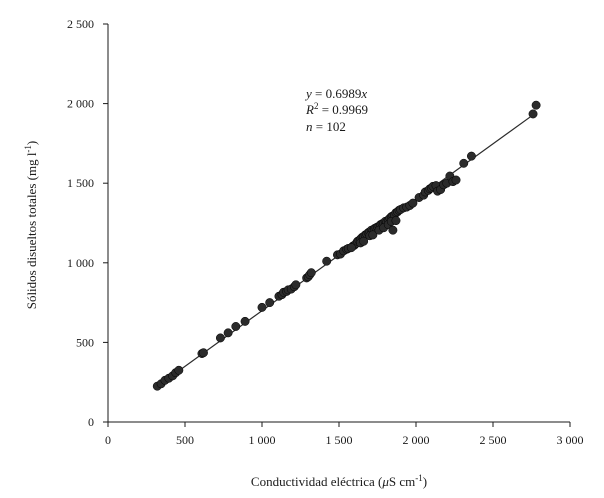  Describe the element at coordinates (185, 440) in the screenshot. I see `x-tick-label: 500` at that location.